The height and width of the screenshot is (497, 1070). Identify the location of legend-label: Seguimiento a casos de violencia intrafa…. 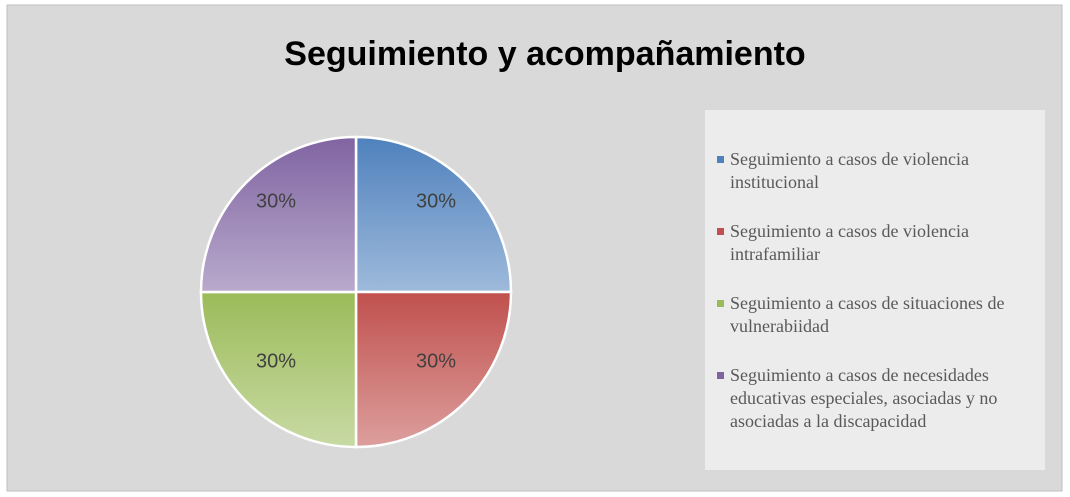
(849, 242).